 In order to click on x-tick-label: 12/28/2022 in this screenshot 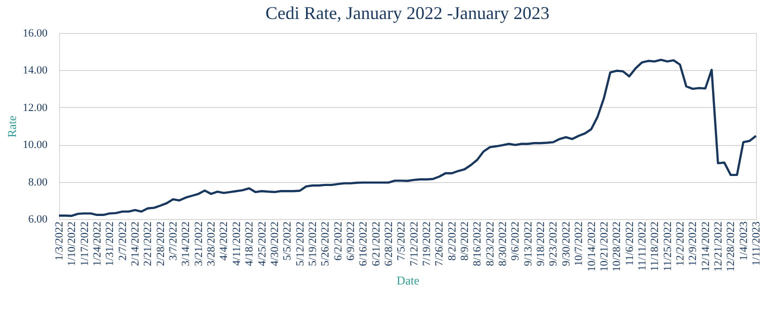, I will do `click(731, 247)`.